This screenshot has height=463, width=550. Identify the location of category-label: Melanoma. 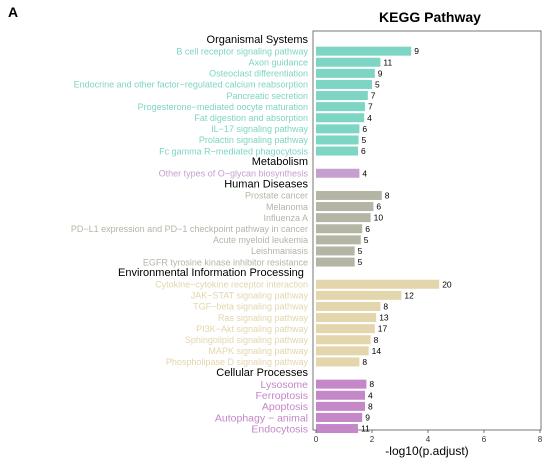
(287, 207).